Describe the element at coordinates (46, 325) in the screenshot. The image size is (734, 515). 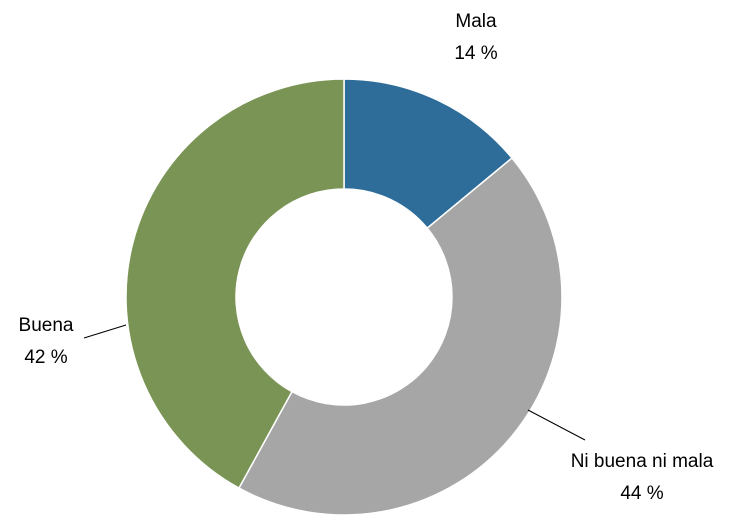
I see `slice-label: Buena` at that location.